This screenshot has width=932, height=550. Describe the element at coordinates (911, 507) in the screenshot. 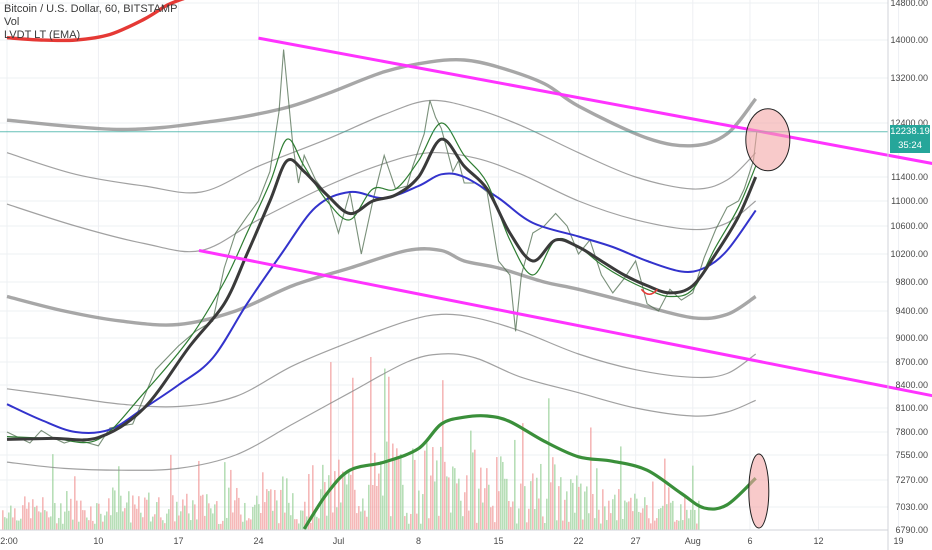

I see `price-tick-label: 7030.00` at that location.